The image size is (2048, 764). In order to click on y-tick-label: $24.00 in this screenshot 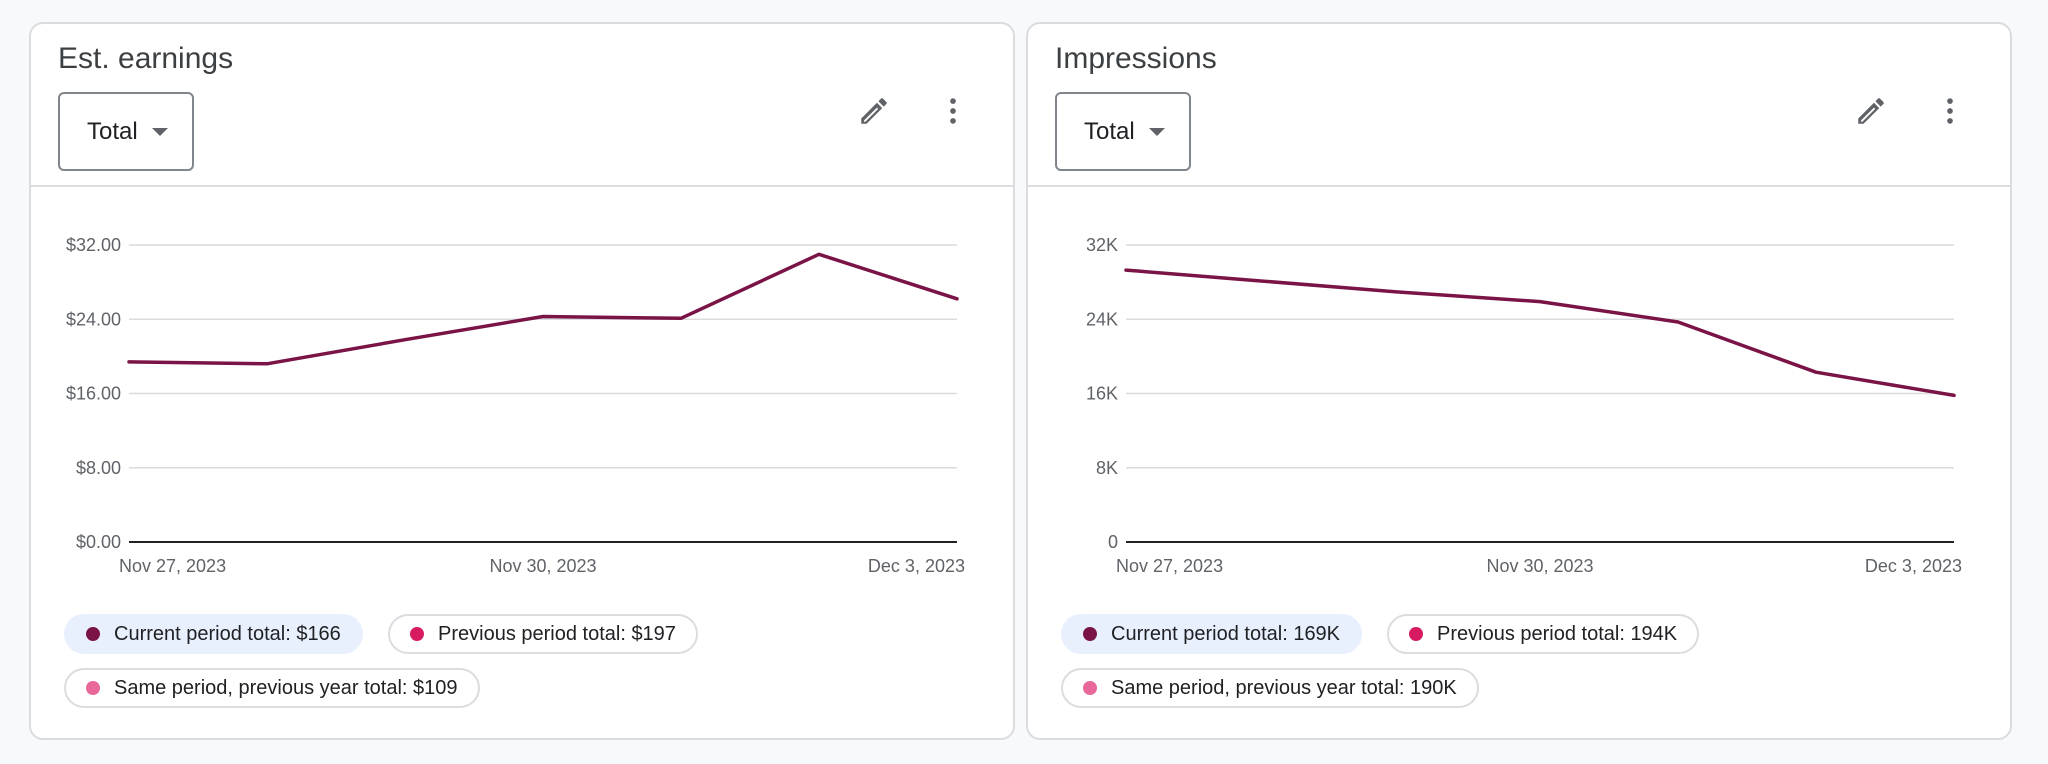, I will do `click(93, 319)`.